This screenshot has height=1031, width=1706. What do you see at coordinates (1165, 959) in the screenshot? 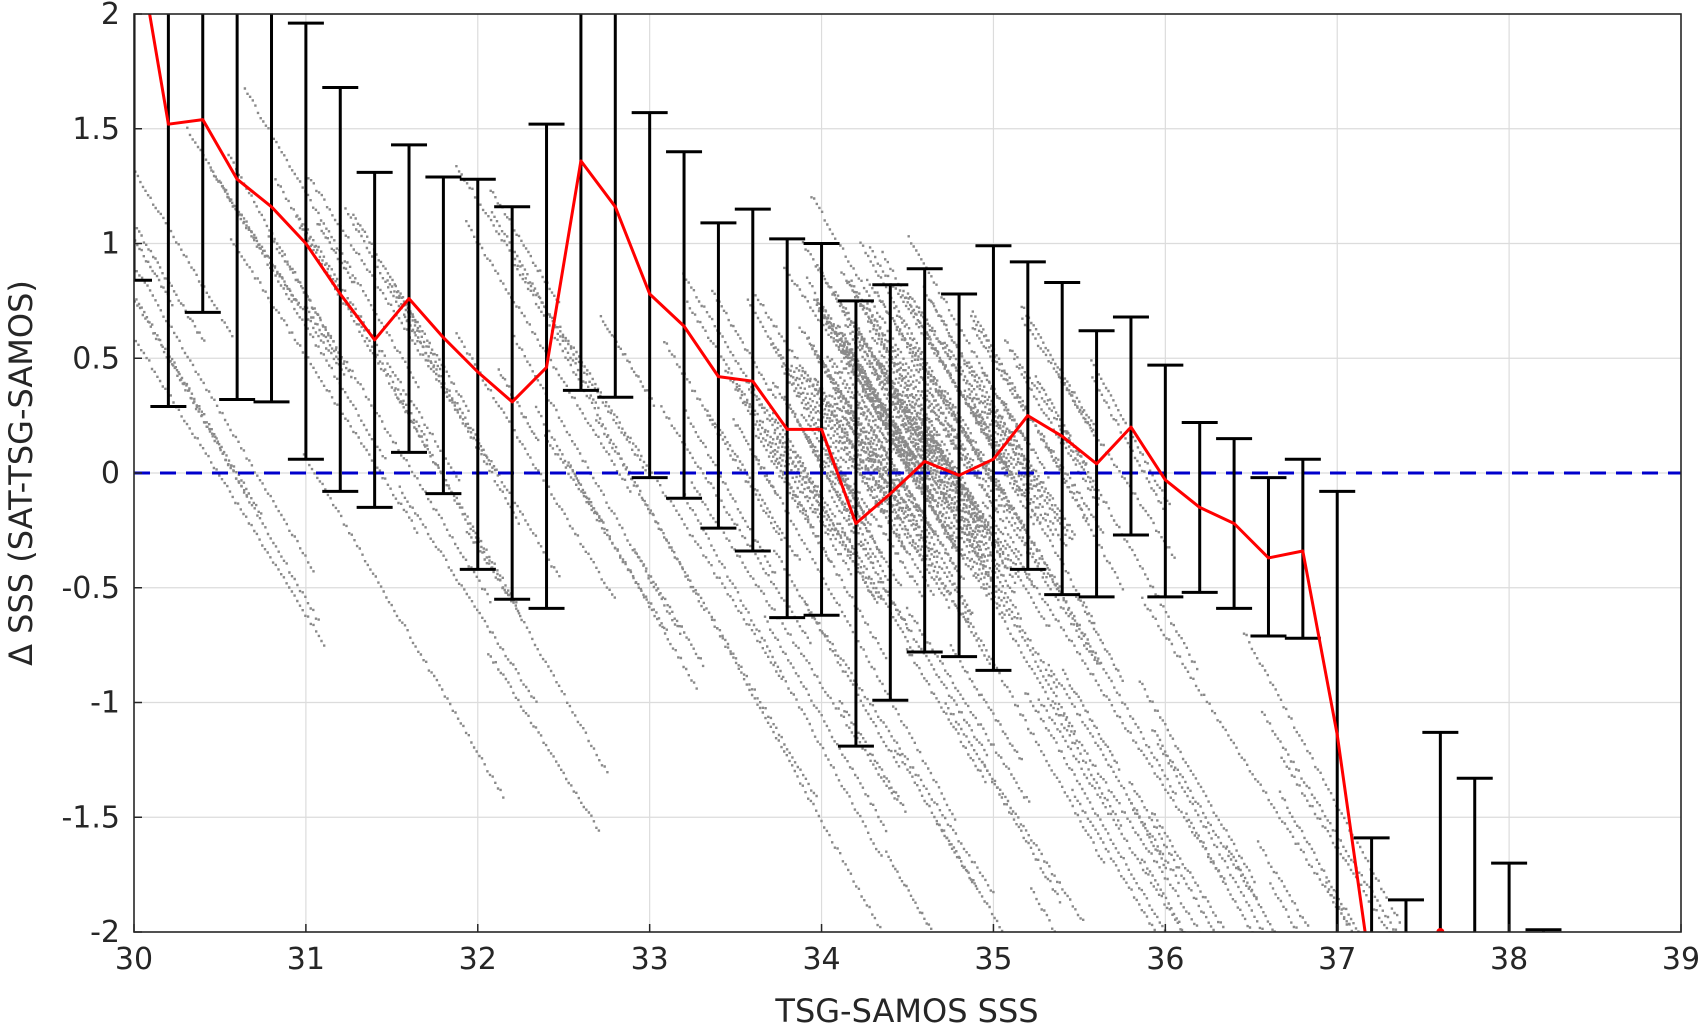
I see `x-tick-label: 36` at bounding box center [1165, 959].